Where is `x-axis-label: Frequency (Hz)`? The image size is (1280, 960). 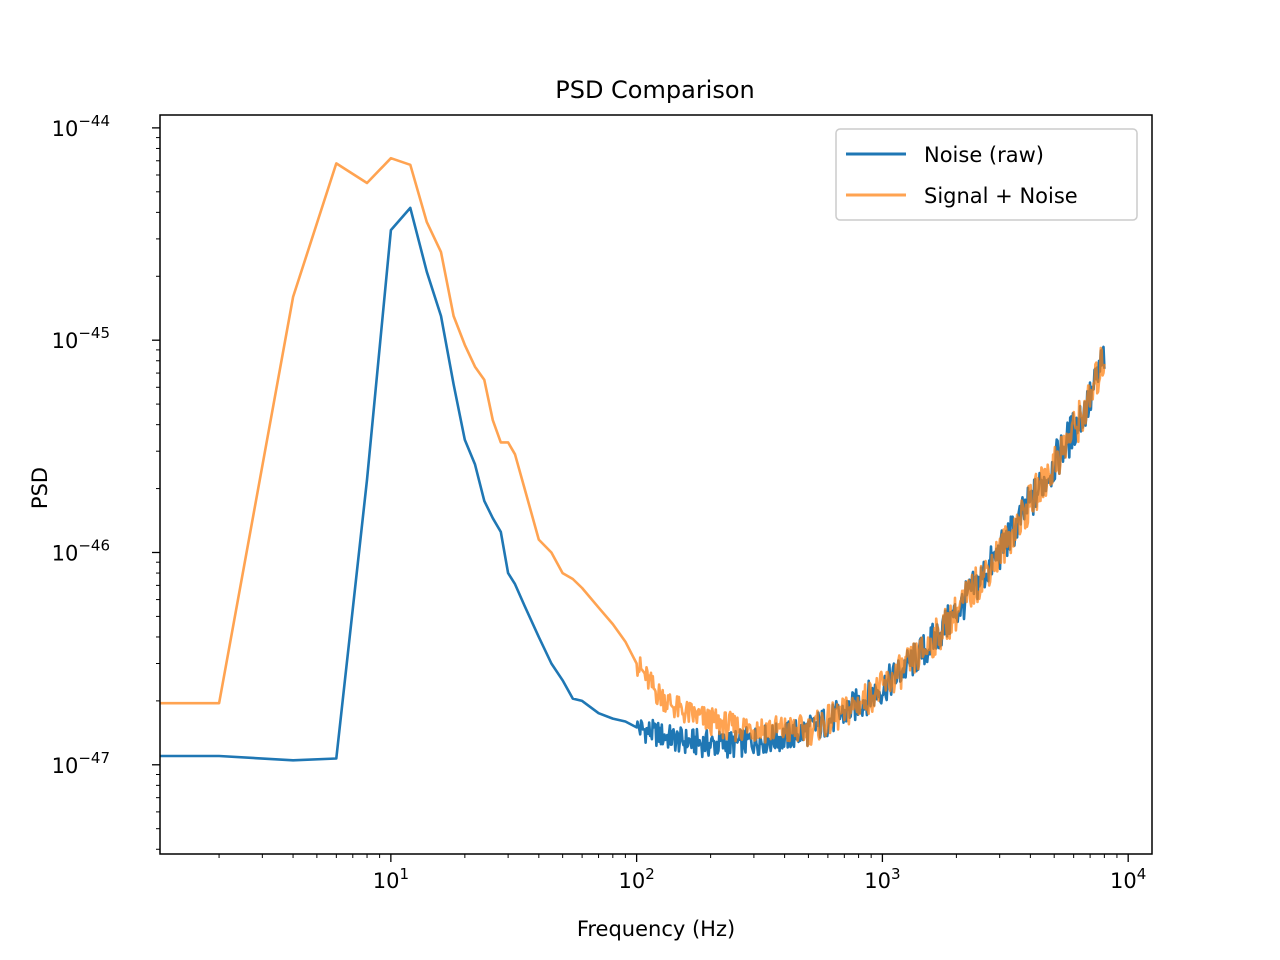
x-axis-label: Frequency (Hz) is located at coordinates (656, 929).